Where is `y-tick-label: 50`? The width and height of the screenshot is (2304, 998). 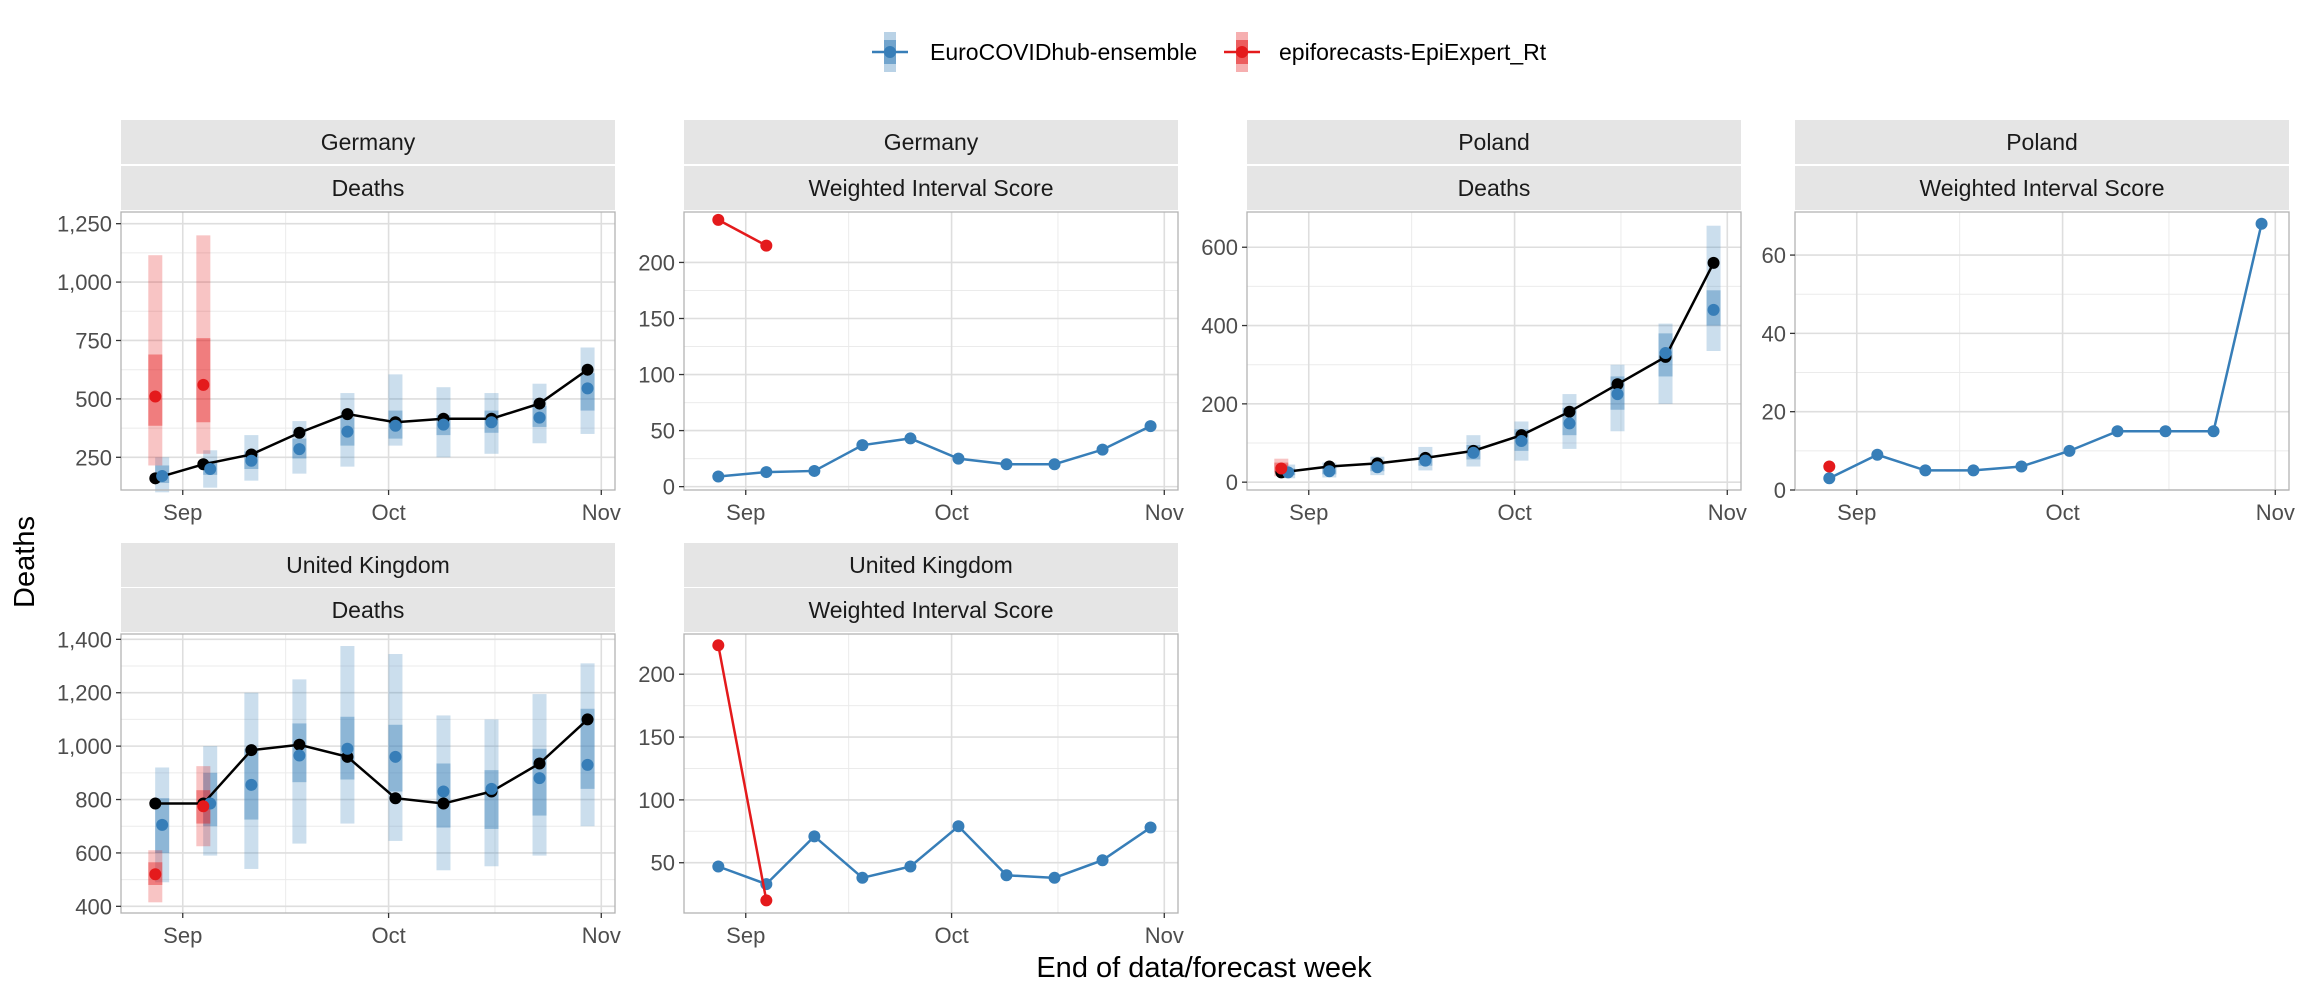
y-tick-label: 50 is located at coordinates (663, 431).